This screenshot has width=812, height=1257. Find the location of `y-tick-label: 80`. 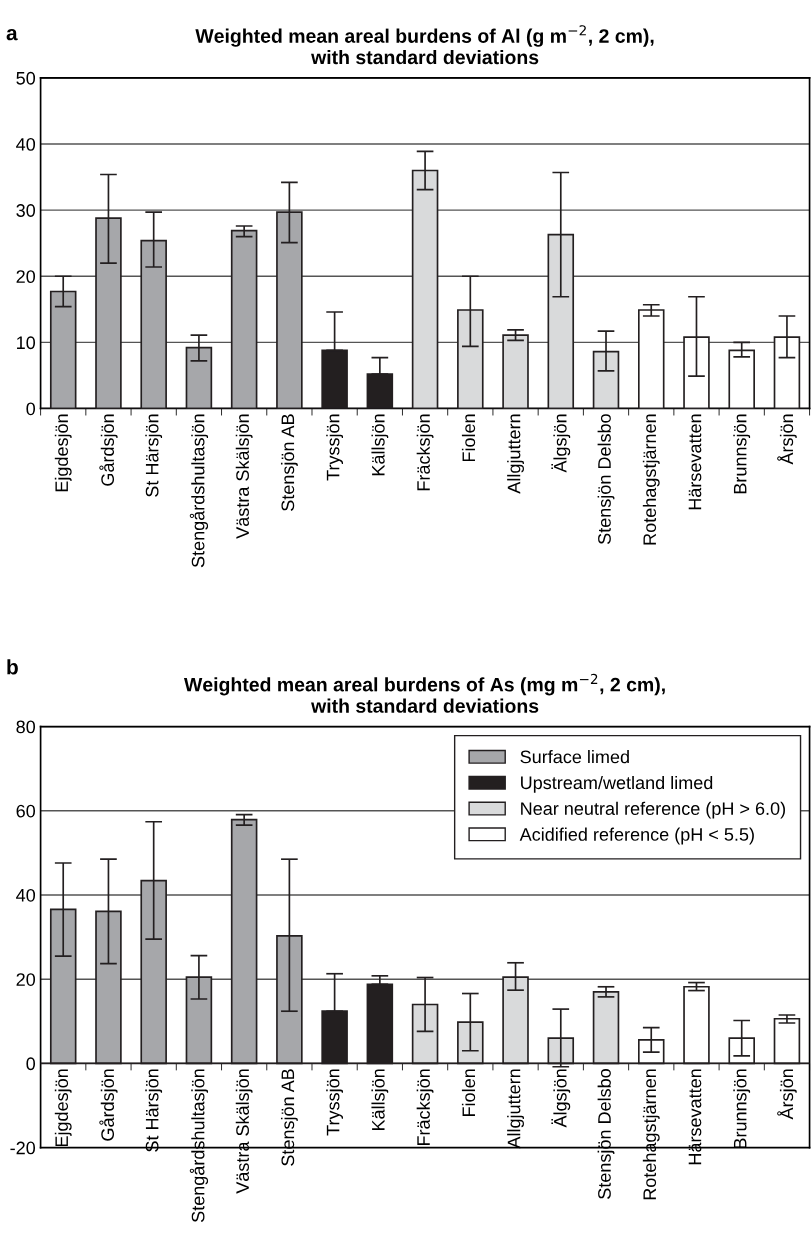

y-tick-label: 80 is located at coordinates (26, 727).